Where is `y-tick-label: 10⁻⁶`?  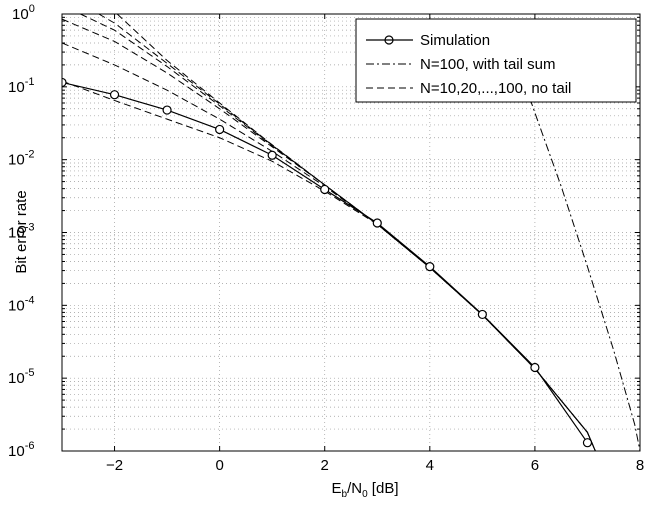
y-tick-label: 10⁻⁶ is located at coordinates (21, 450).